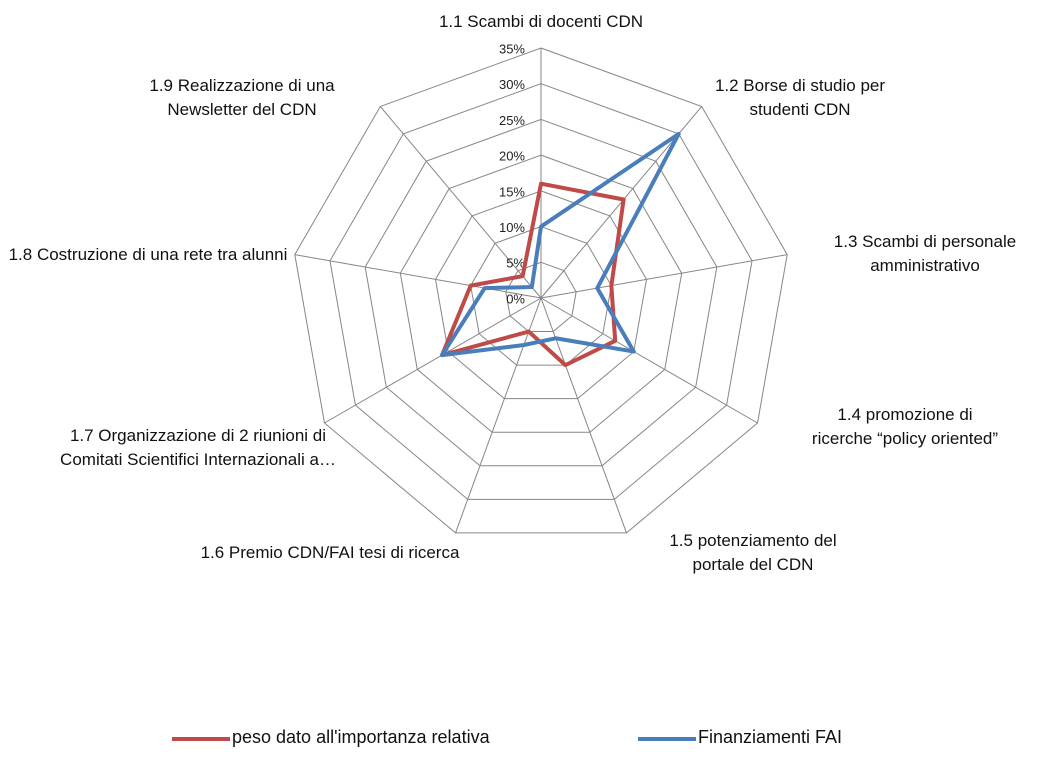 This screenshot has height=769, width=1049. Describe the element at coordinates (512, 191) in the screenshot. I see `r-tick-label: 15%` at that location.